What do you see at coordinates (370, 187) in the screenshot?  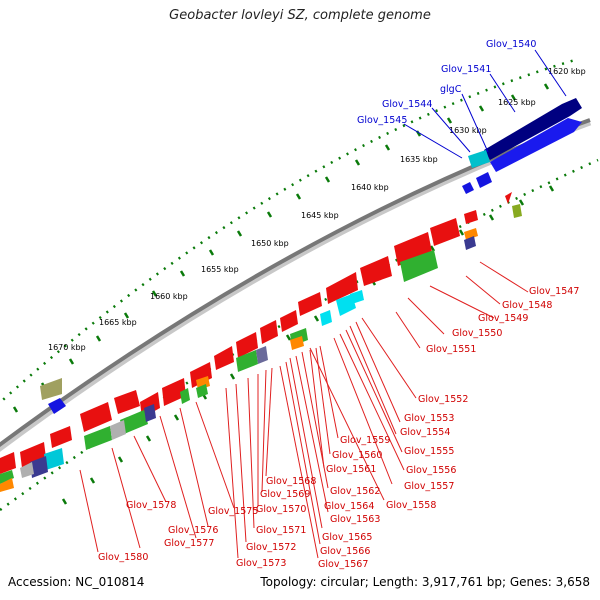 I see `tick-label: 1640 kbp` at bounding box center [370, 187].